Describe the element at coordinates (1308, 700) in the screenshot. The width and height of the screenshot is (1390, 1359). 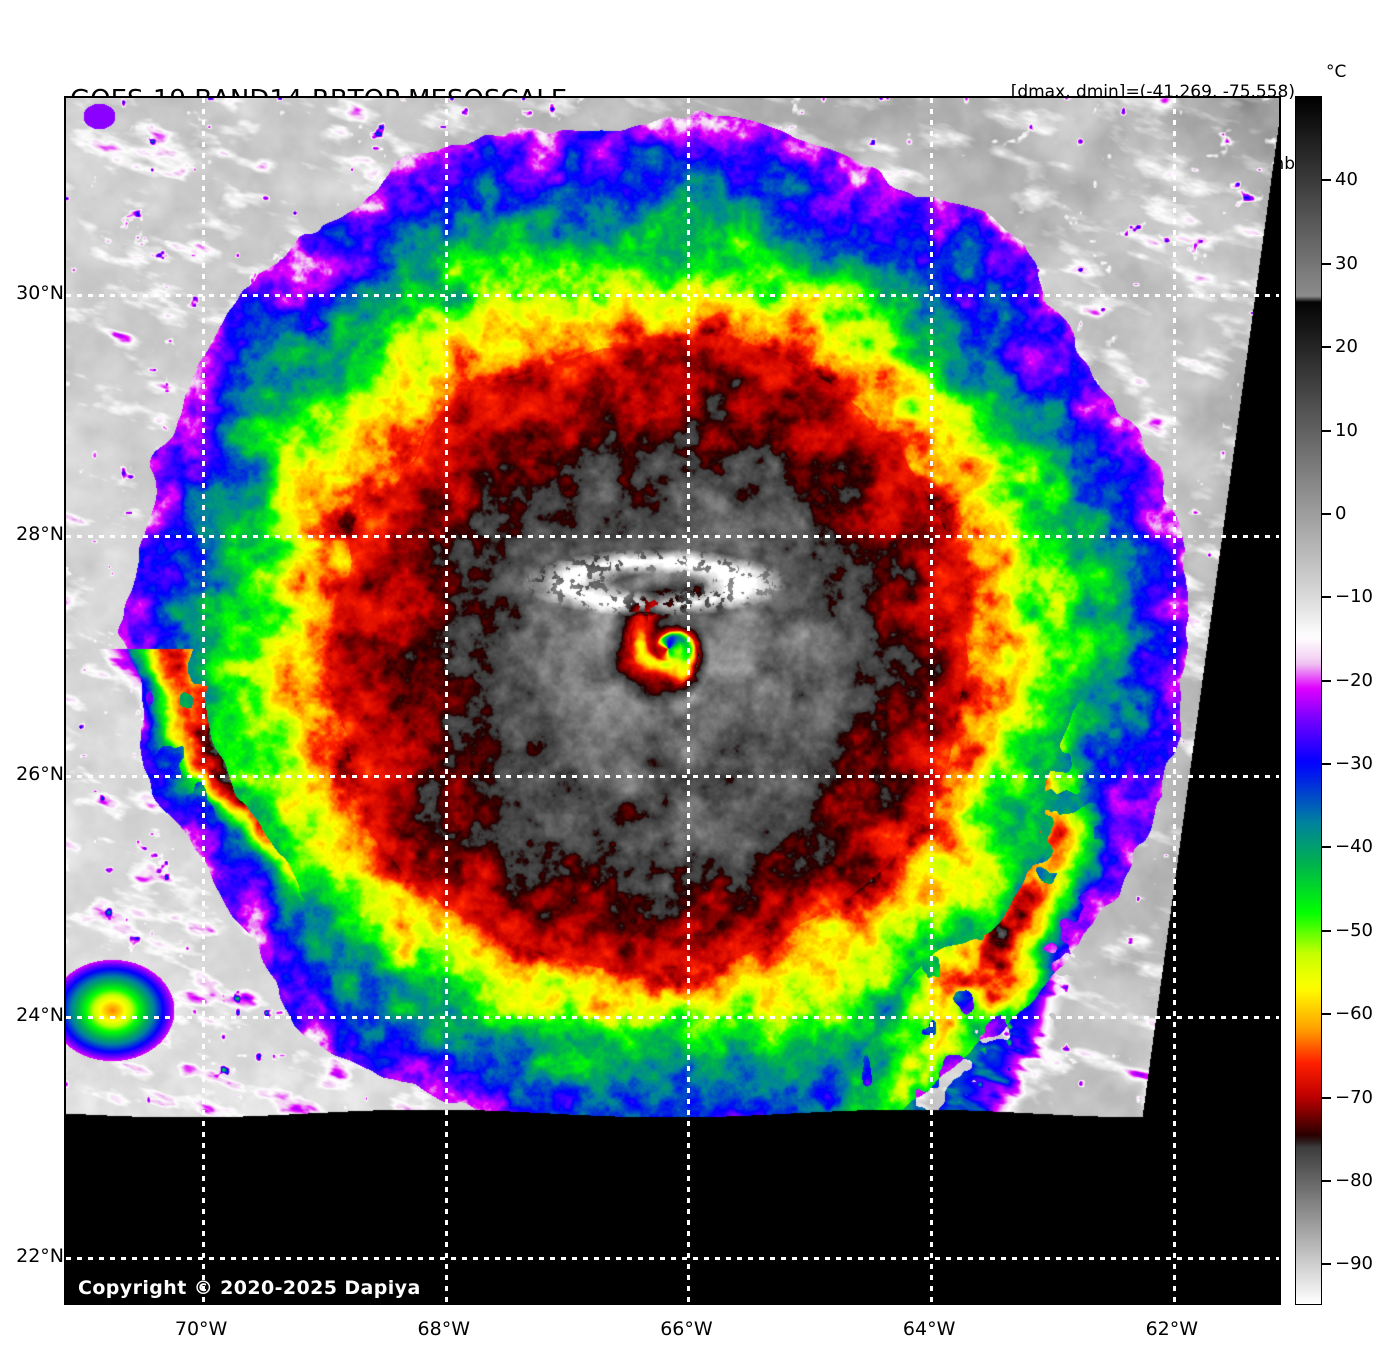
I see `colorbar-gradient` at that location.